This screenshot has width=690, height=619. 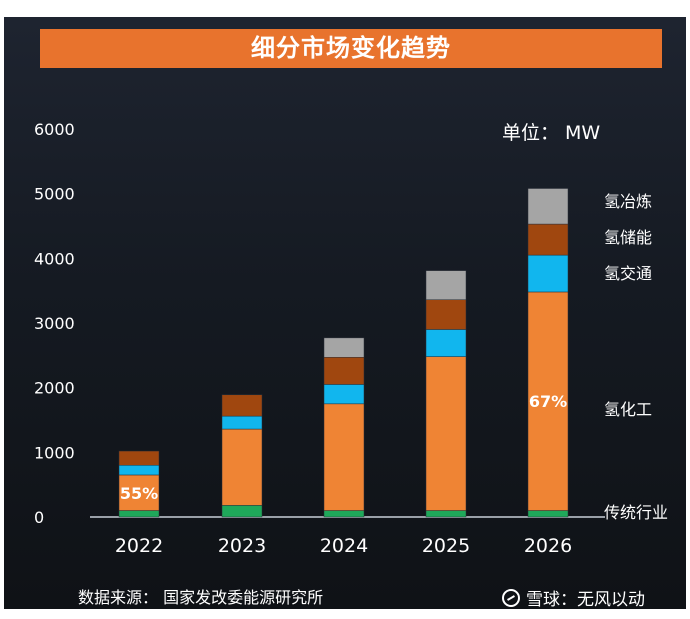 I want to click on x-tick-label: 2023, so click(x=242, y=546).